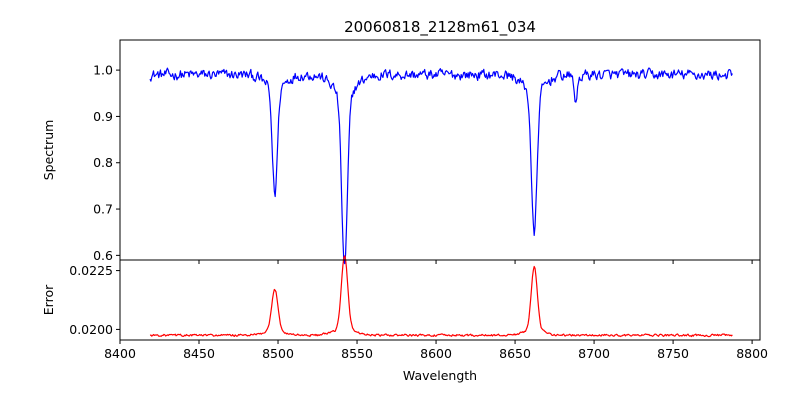  I want to click on x-tick-label: 8500, so click(278, 353).